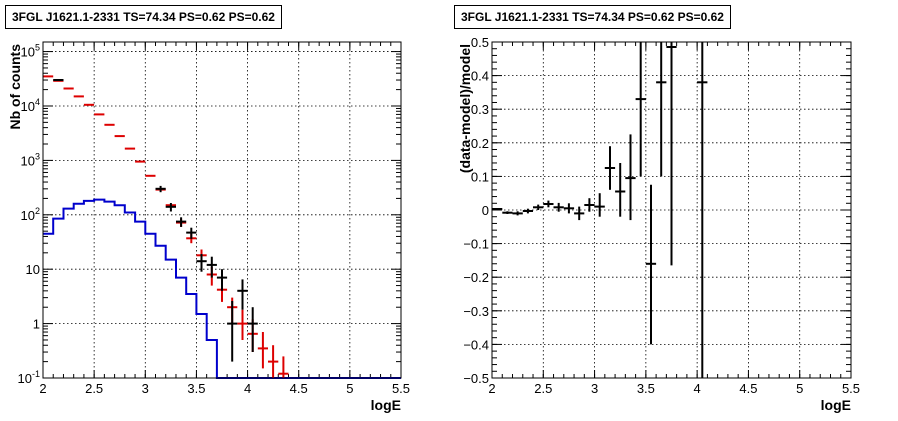  What do you see at coordinates (37, 156) in the screenshot?
I see `left-y-tick-exp: 3` at bounding box center [37, 156].